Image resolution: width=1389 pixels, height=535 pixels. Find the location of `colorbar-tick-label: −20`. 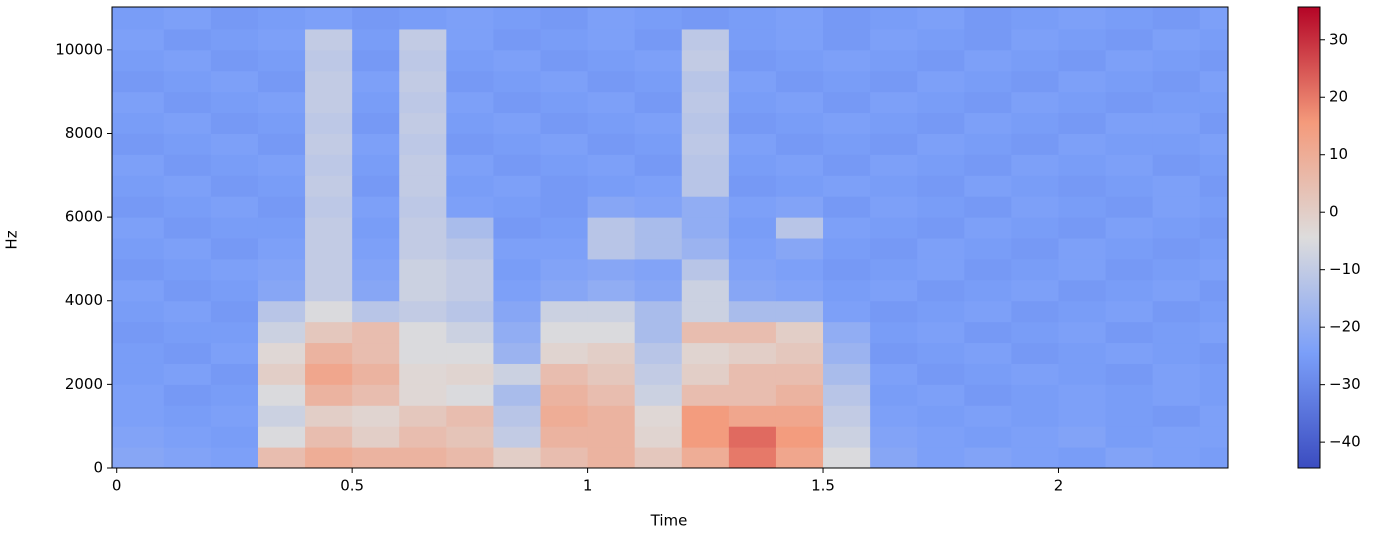

colorbar-tick-label: −20 is located at coordinates (1345, 327).